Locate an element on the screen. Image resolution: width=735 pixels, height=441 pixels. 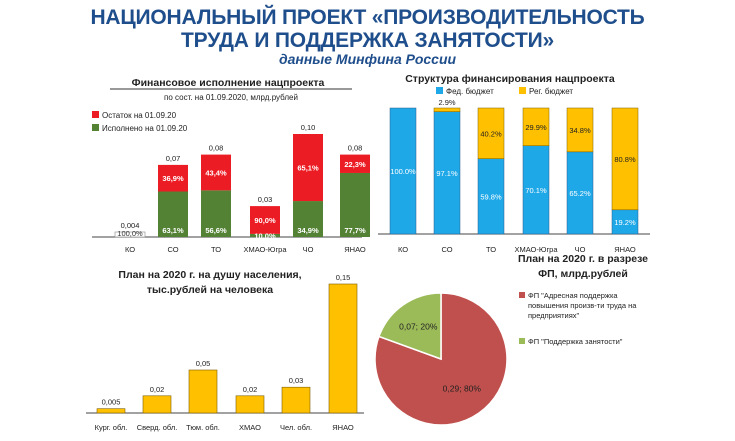
chart1-subtitle: по сост. на 01.09.2020, млрд.рублей is located at coordinates (231, 97).